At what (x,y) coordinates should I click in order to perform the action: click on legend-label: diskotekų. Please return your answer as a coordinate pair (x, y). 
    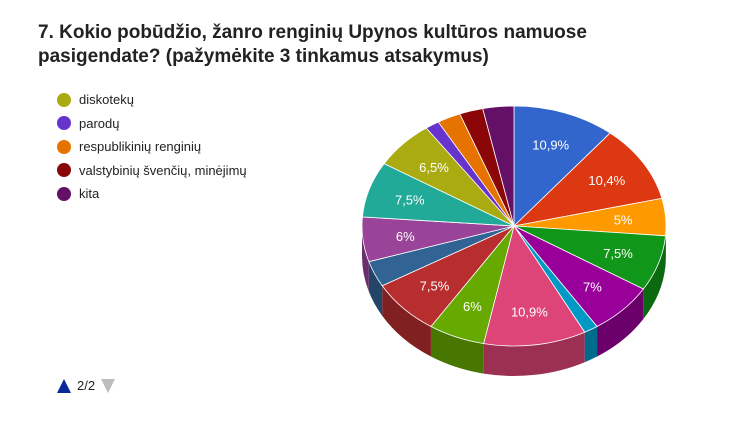
    Looking at the image, I should click on (106, 100).